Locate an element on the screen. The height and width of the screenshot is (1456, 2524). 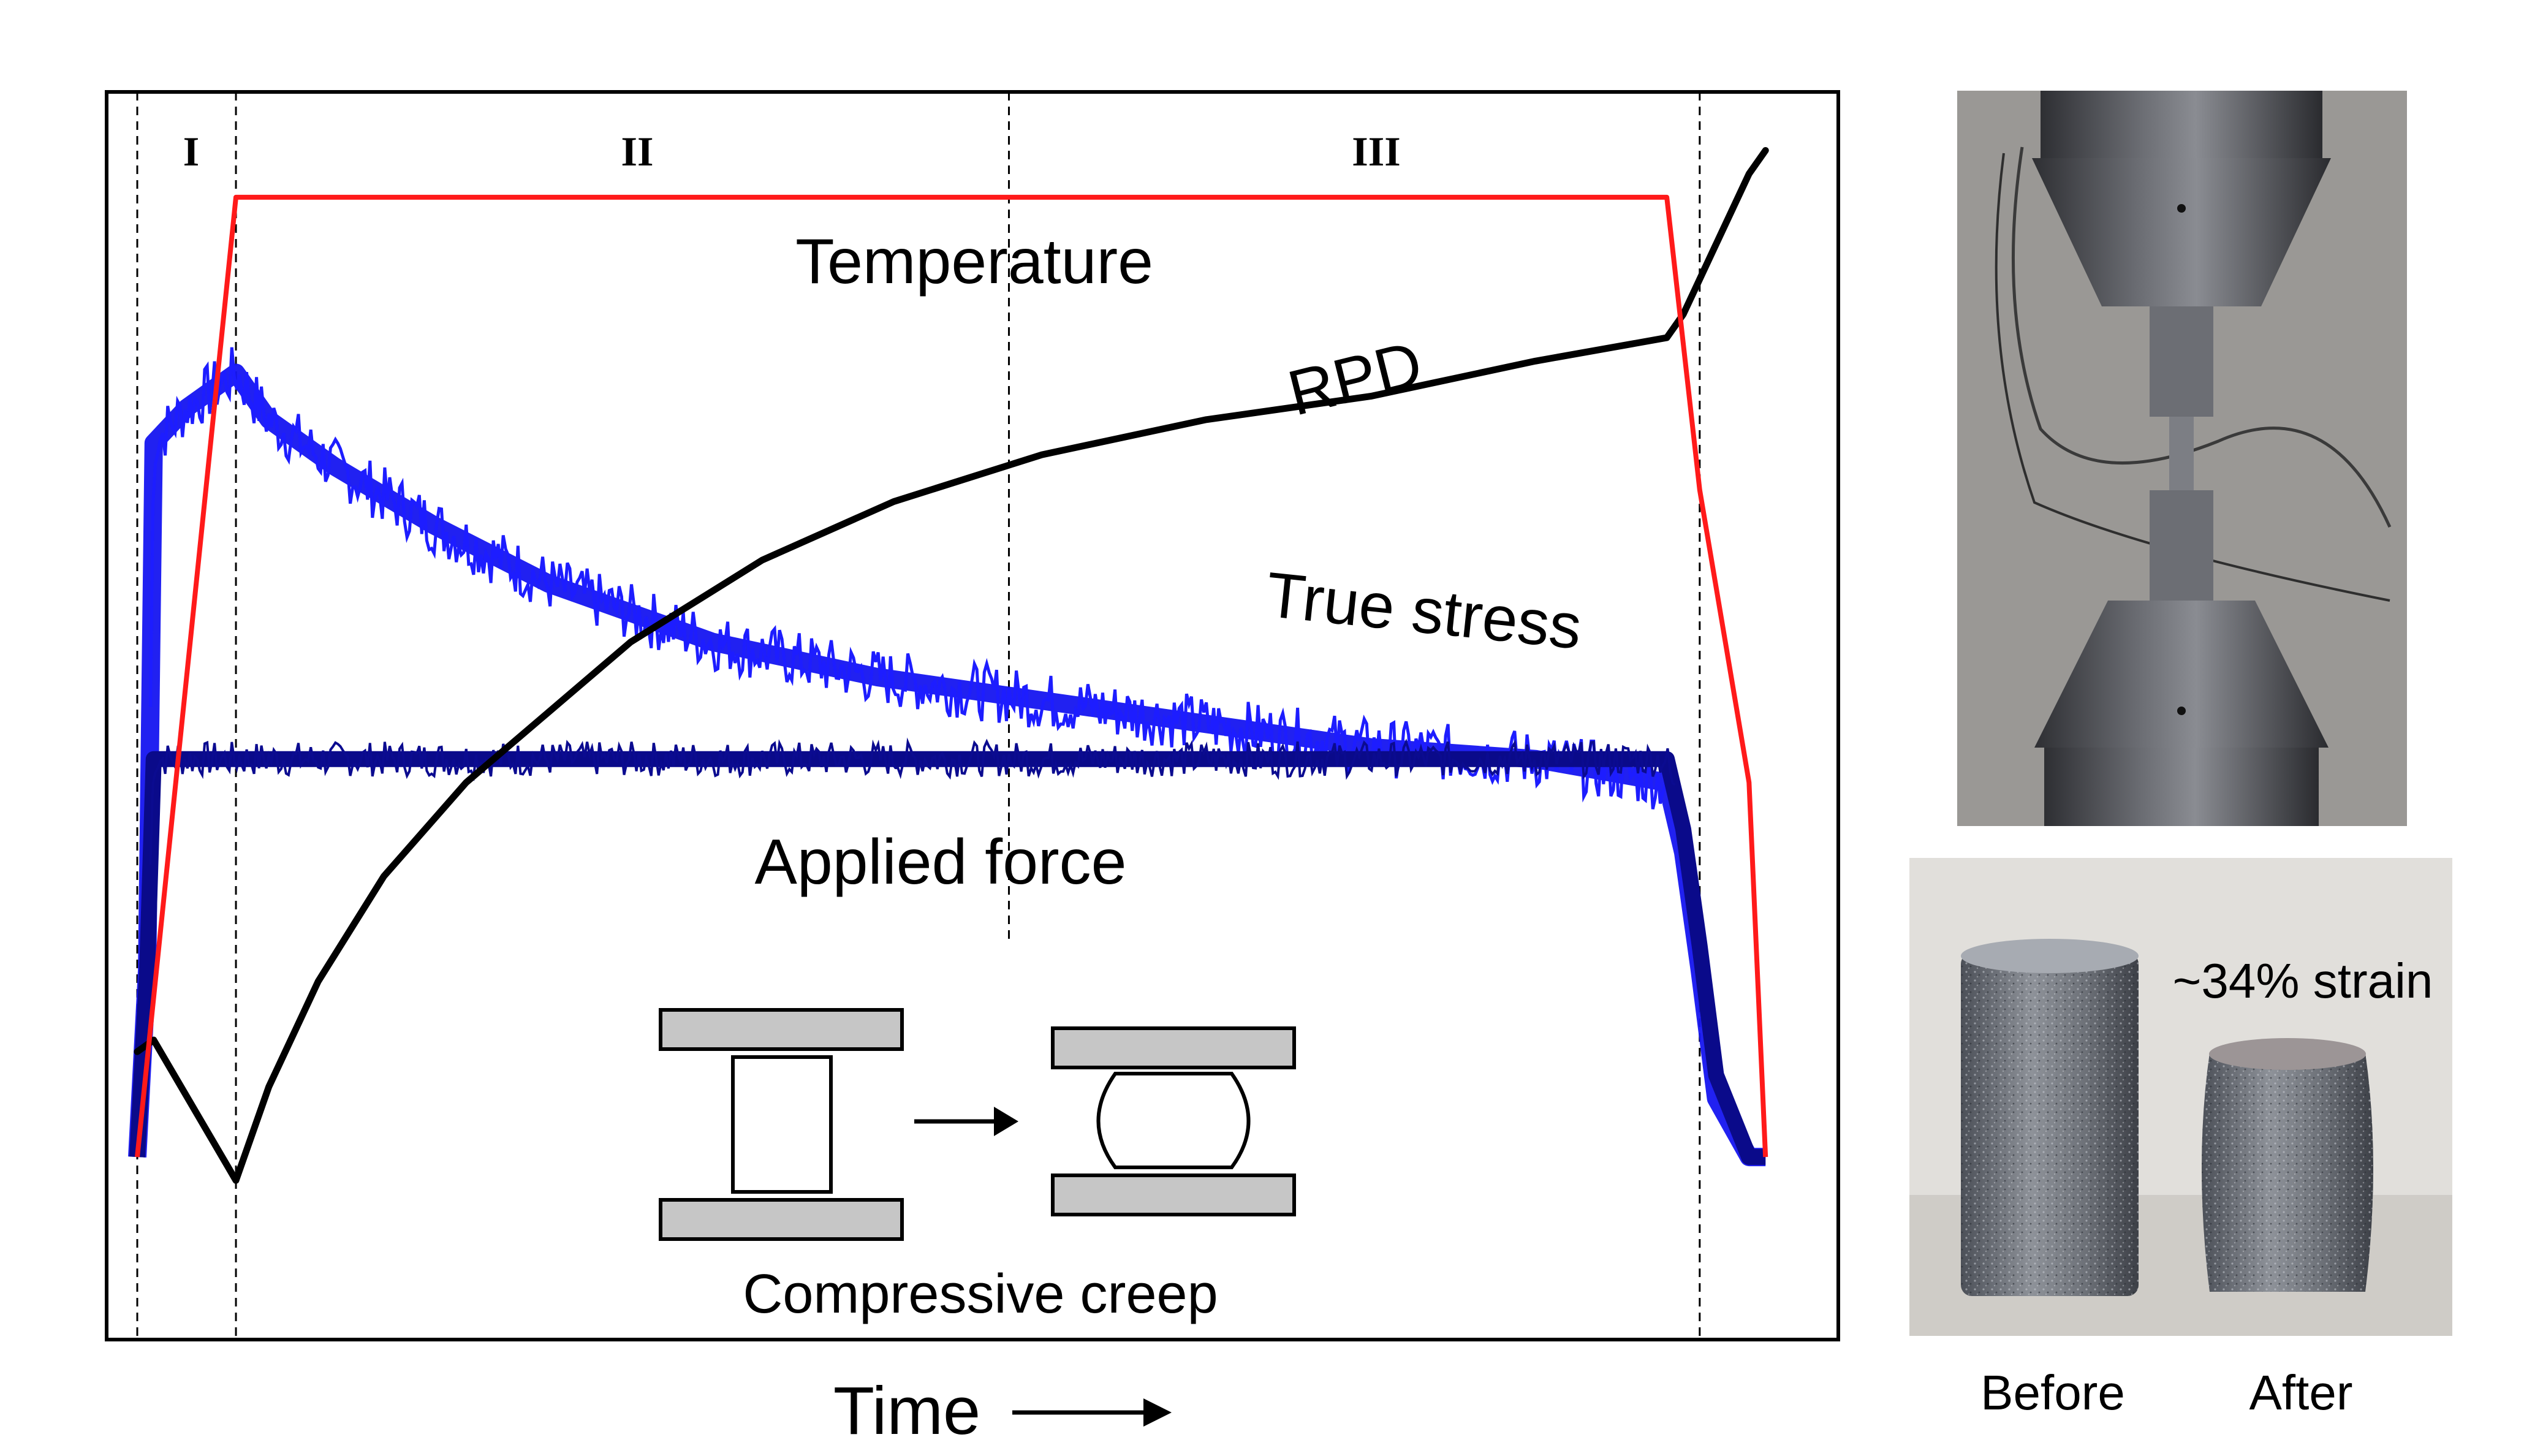
specimen-after is located at coordinates (1173, 1120).